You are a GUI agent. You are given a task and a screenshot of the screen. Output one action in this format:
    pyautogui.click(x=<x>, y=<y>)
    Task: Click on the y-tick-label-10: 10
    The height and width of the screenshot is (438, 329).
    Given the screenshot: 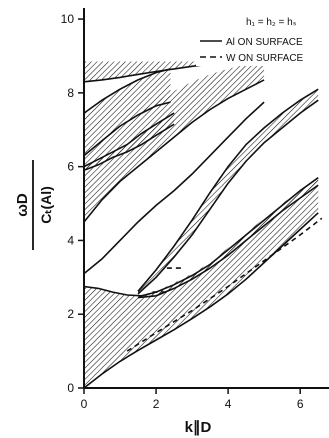 What is the action you would take?
    pyautogui.click(x=68, y=19)
    